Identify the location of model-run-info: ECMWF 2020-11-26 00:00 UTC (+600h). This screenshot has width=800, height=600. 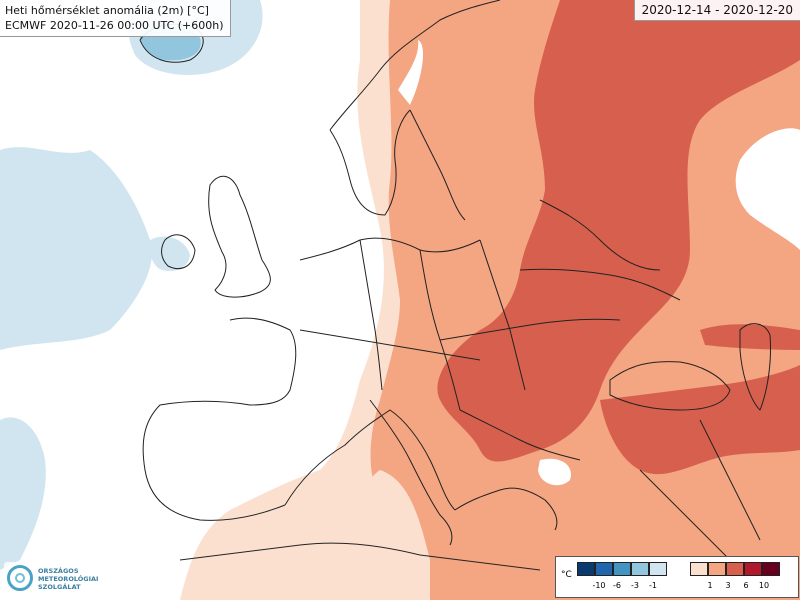
(114, 25).